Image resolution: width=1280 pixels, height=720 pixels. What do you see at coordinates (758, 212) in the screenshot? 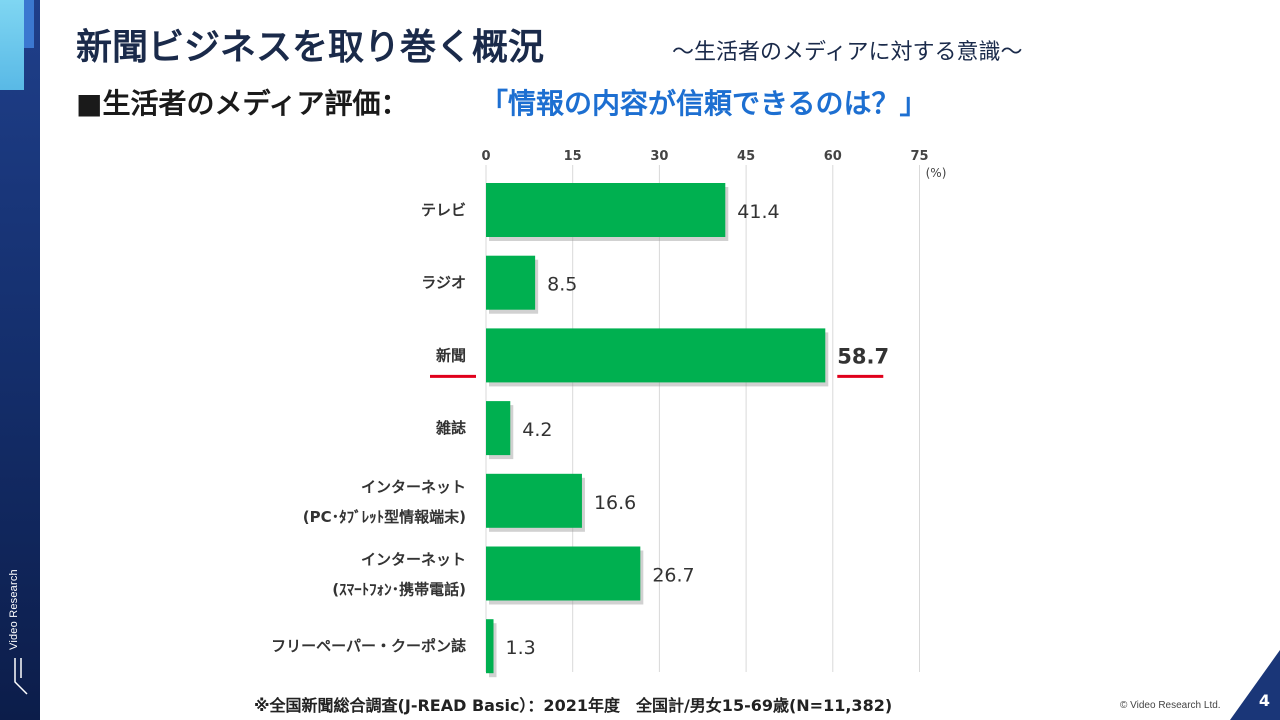
I see `data-label: 41.4` at bounding box center [758, 212].